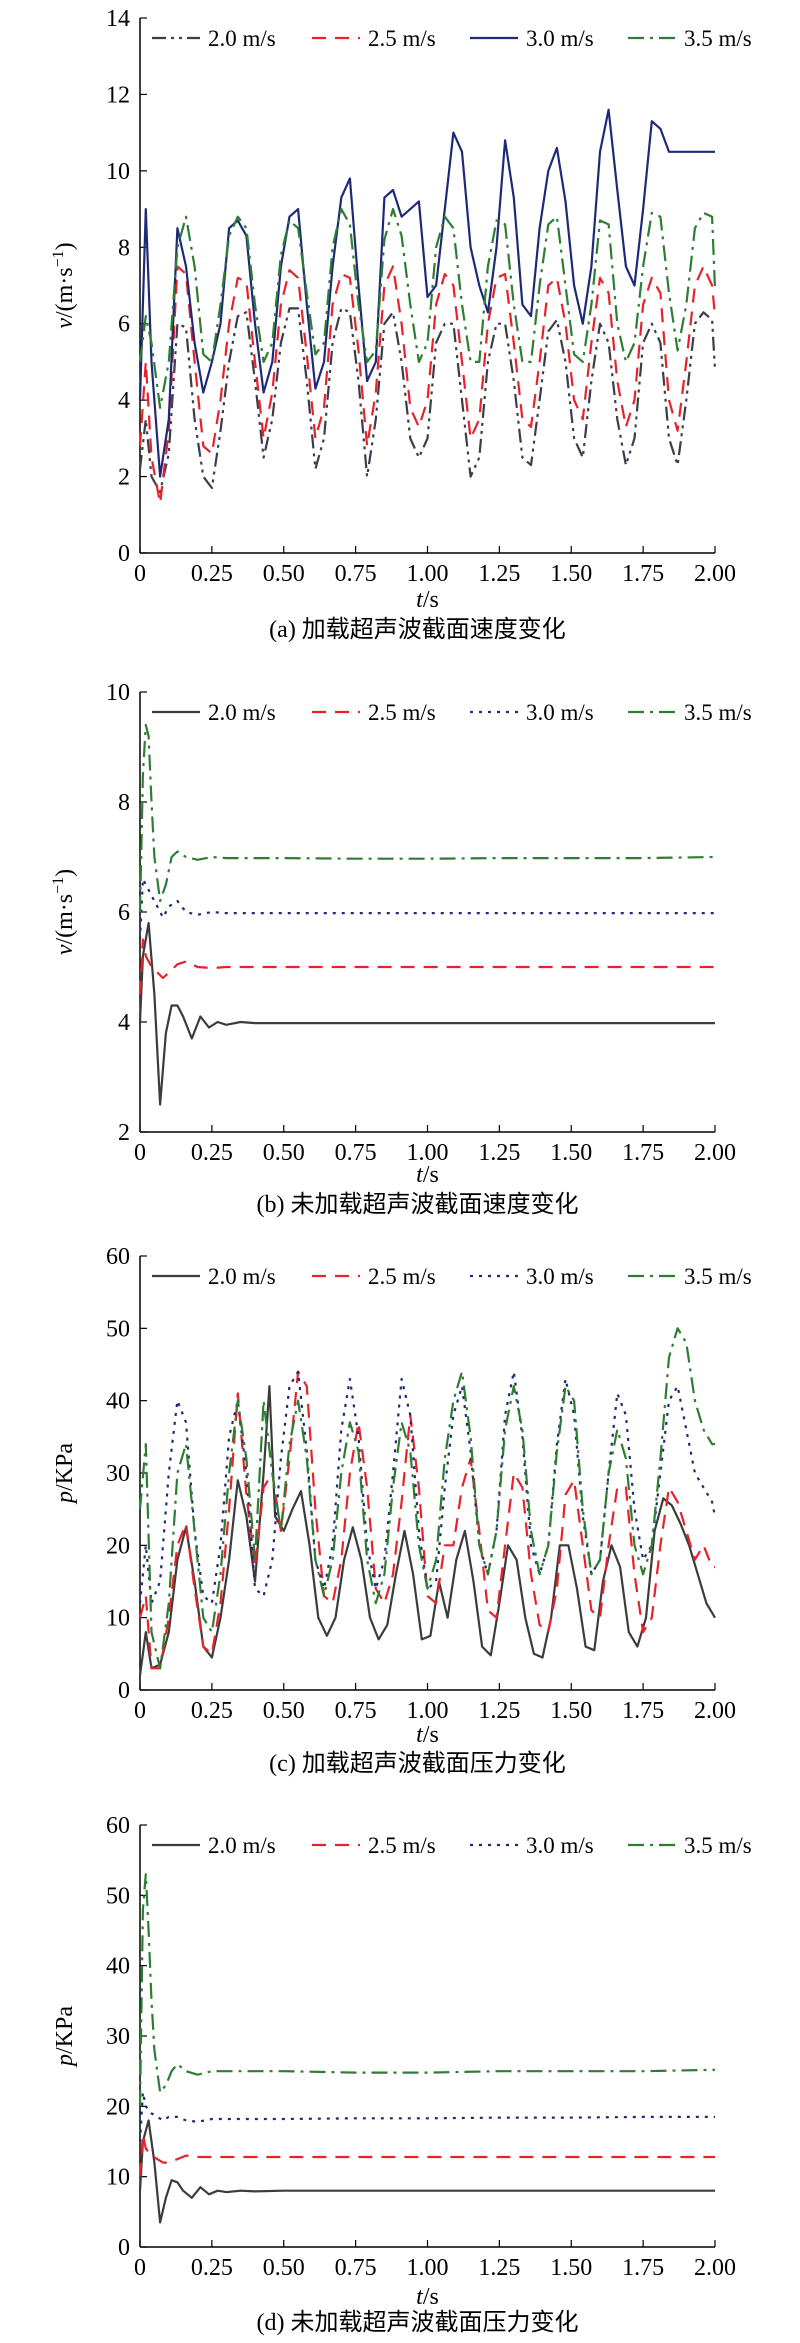 This screenshot has height=2343, width=800. Describe the element at coordinates (418, 2322) in the screenshot. I see `chart-caption: (d) 未加载超声波截面压力变化` at that location.